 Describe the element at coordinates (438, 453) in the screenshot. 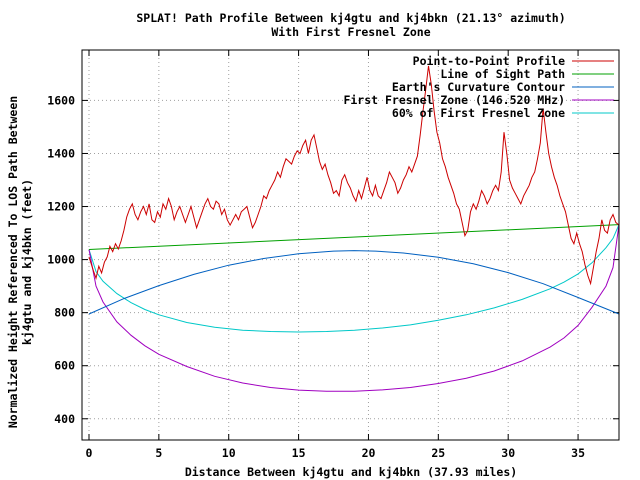

I see `x-tick-label: 25` at that location.